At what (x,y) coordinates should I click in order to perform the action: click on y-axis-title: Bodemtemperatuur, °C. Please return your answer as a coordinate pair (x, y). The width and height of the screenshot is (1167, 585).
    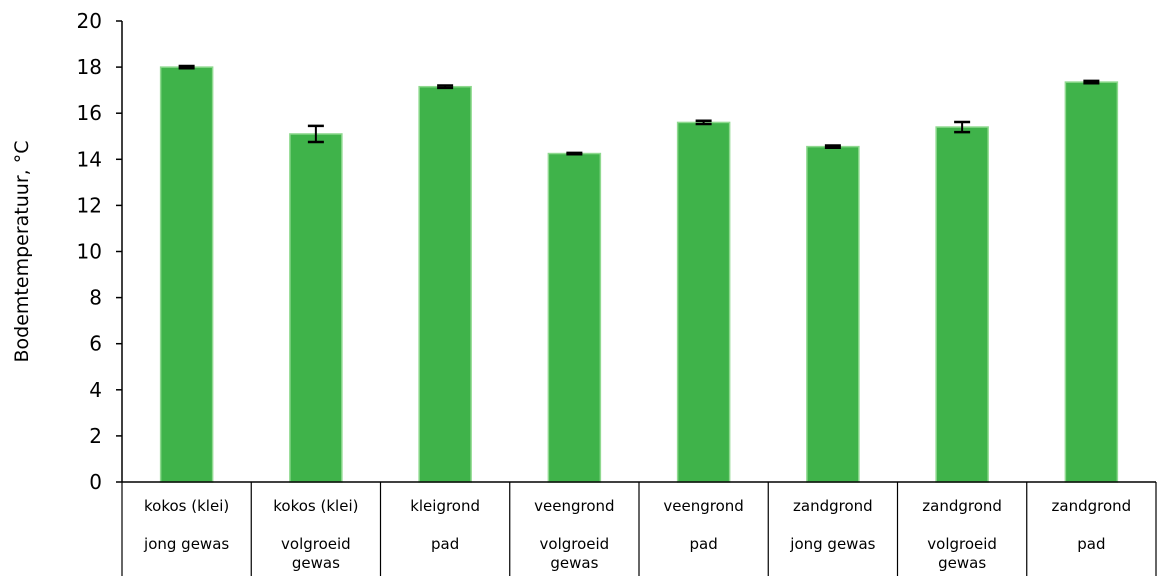
    Looking at the image, I should click on (22, 252).